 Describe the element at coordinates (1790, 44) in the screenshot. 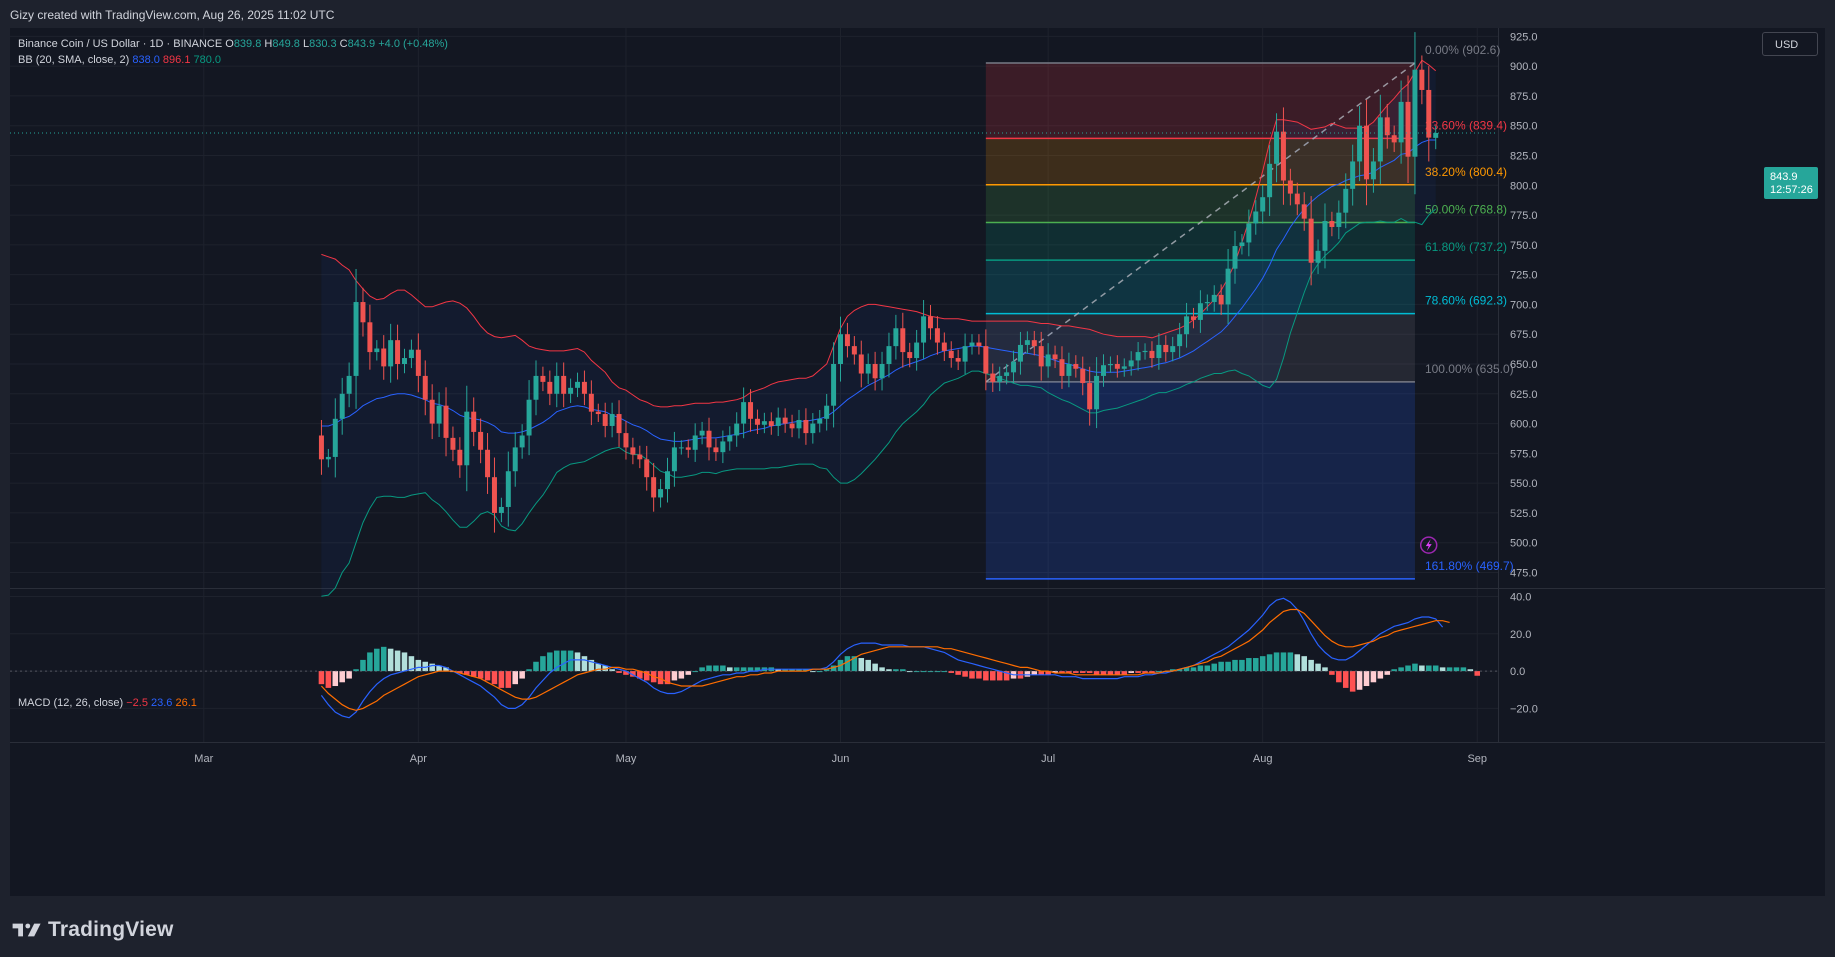

I see `currency-button: USD` at that location.